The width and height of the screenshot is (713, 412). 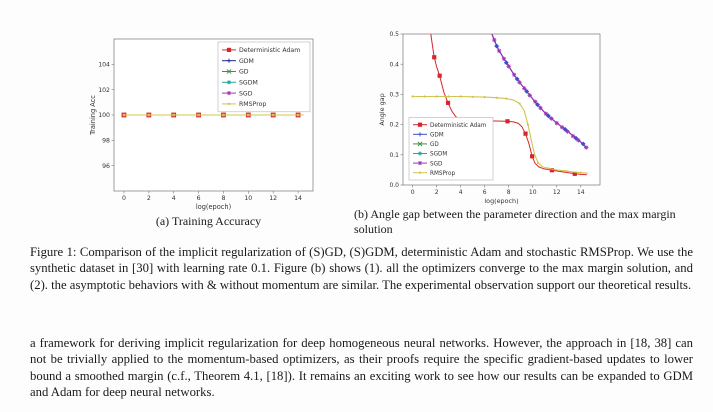 I want to click on svg-text: 0.2, so click(x=394, y=125).